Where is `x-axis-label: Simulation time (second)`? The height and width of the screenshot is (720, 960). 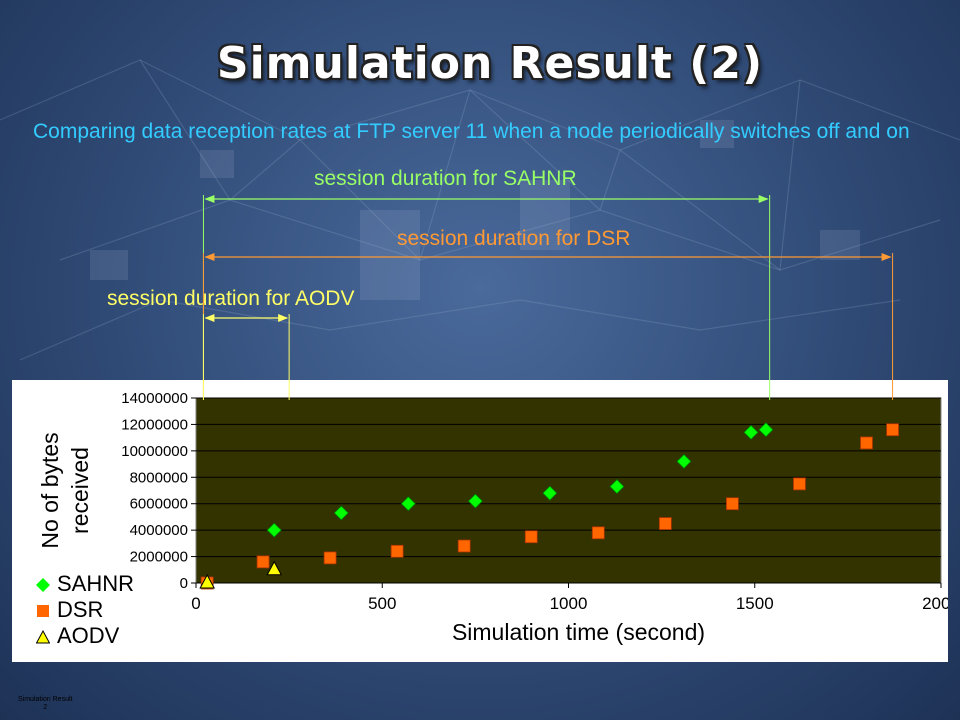
x-axis-label: Simulation time (second) is located at coordinates (578, 632).